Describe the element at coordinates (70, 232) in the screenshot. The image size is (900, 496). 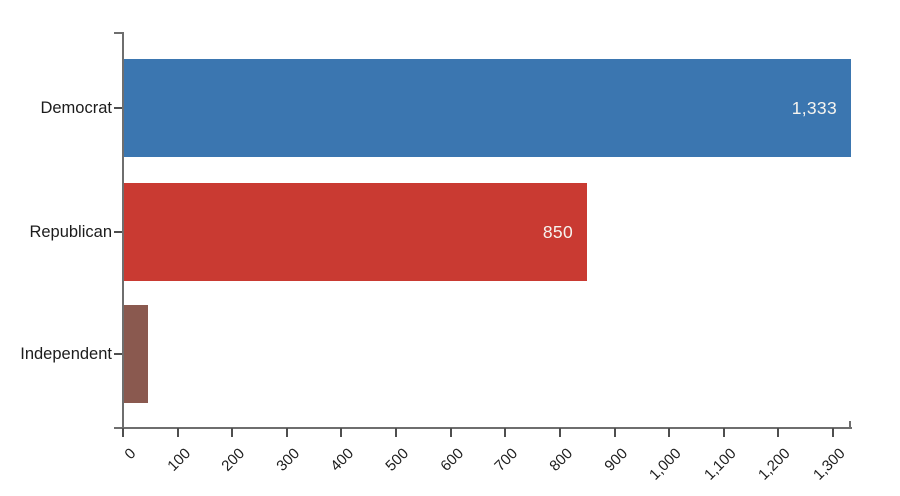
I see `category-label-republican: Republican` at that location.